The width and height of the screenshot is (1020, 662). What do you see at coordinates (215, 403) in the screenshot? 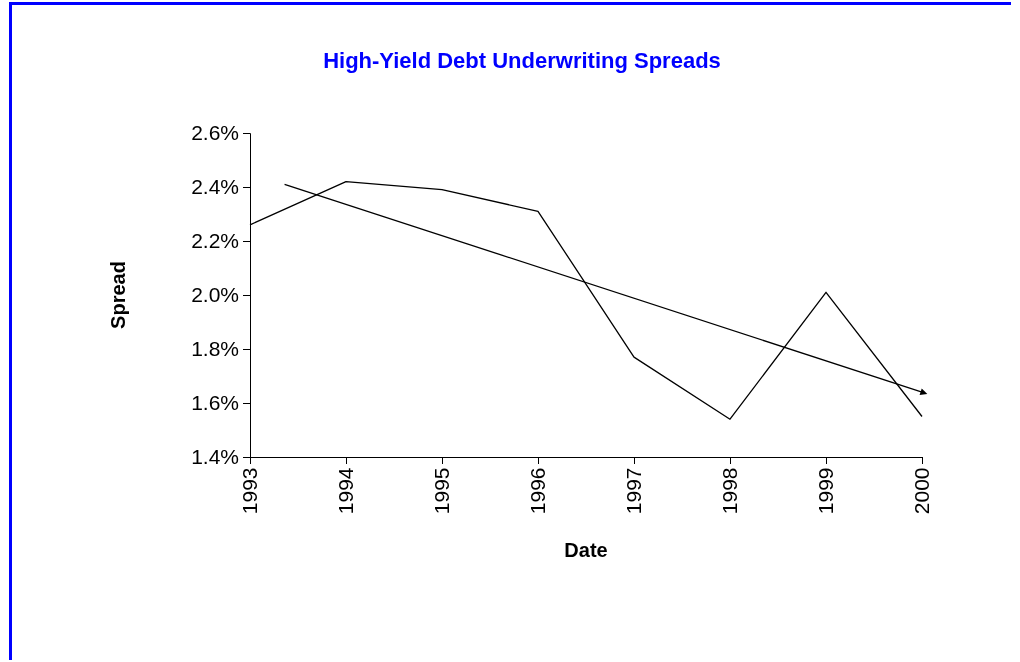
I see `y-tick-label: 1.6%` at bounding box center [215, 403].